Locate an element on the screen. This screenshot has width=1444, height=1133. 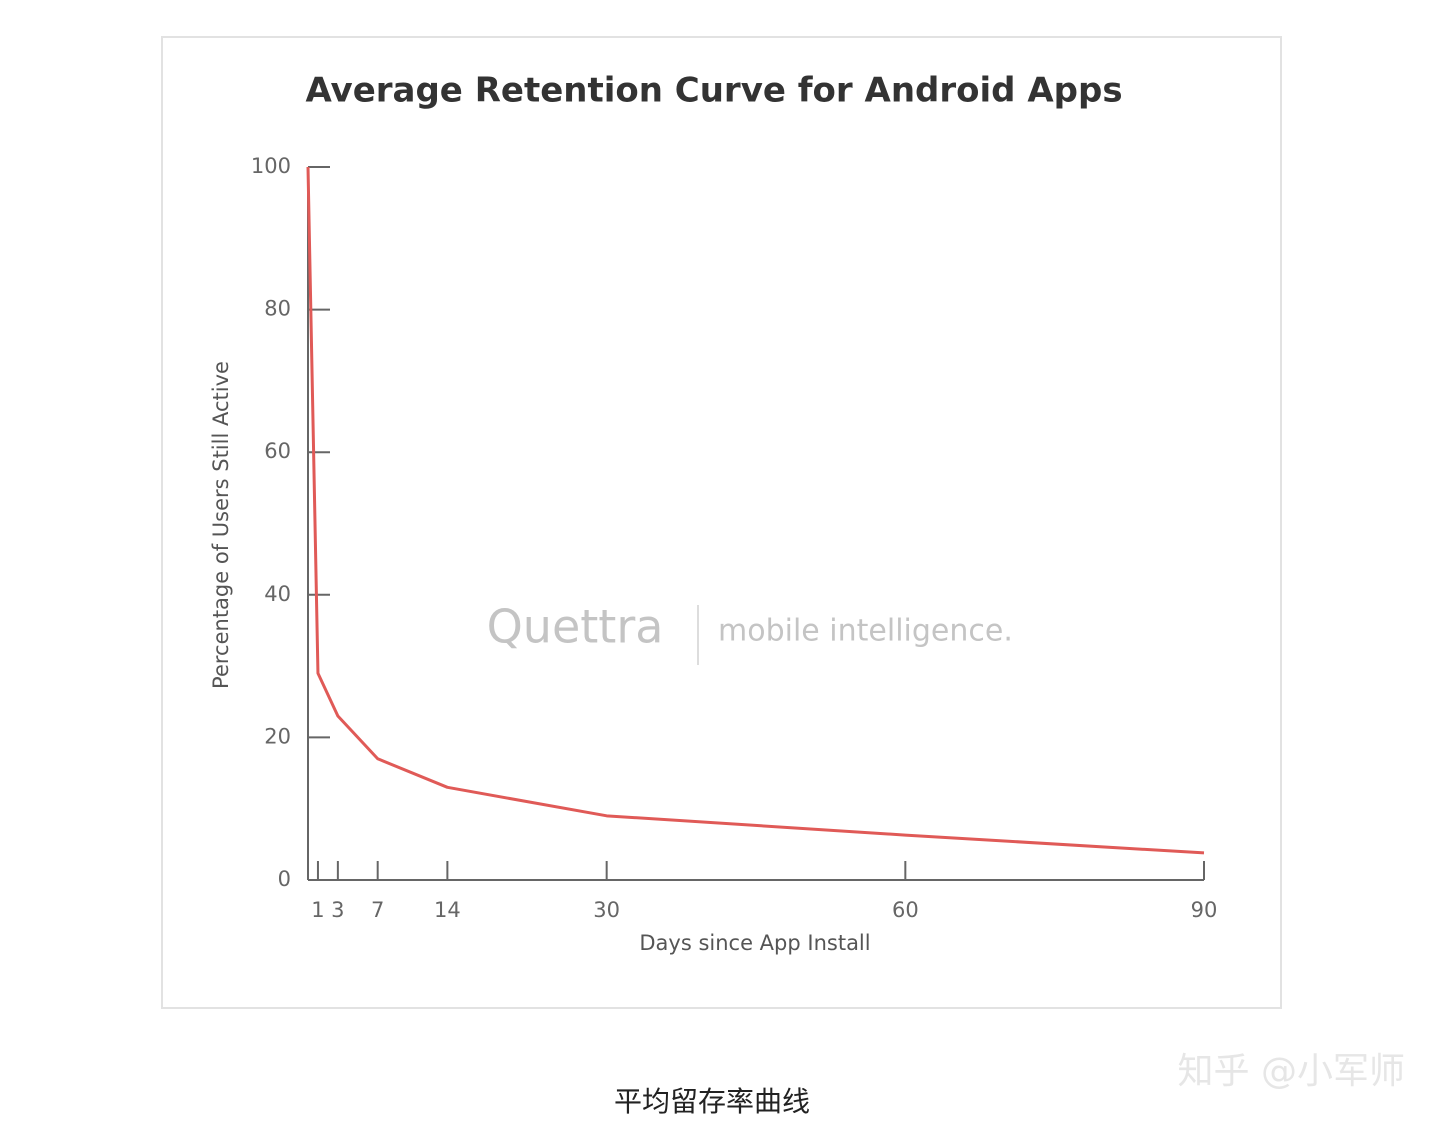
y-tick-label: 60 is located at coordinates (277, 451).